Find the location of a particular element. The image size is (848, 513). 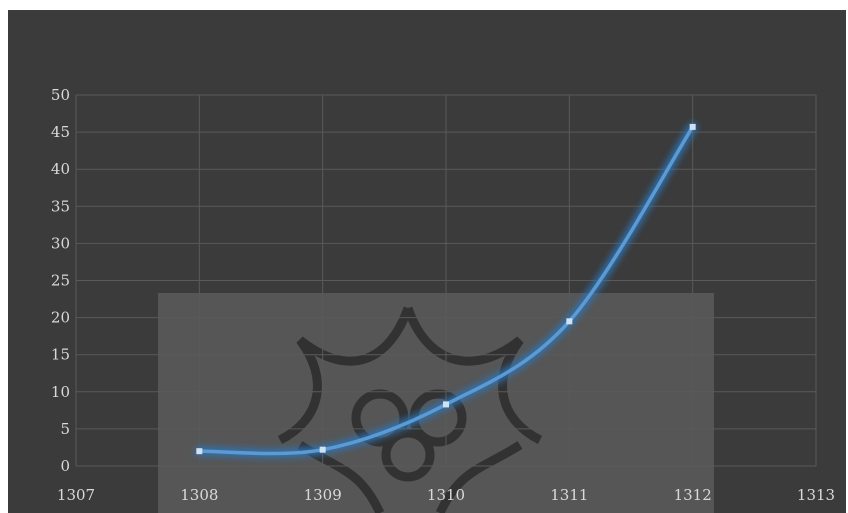

y-tick-label: 0 is located at coordinates (65, 466).